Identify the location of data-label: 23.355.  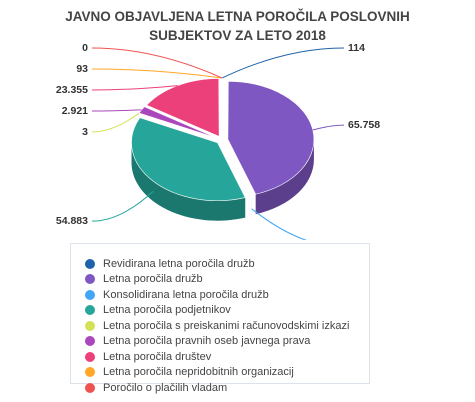
(72, 90).